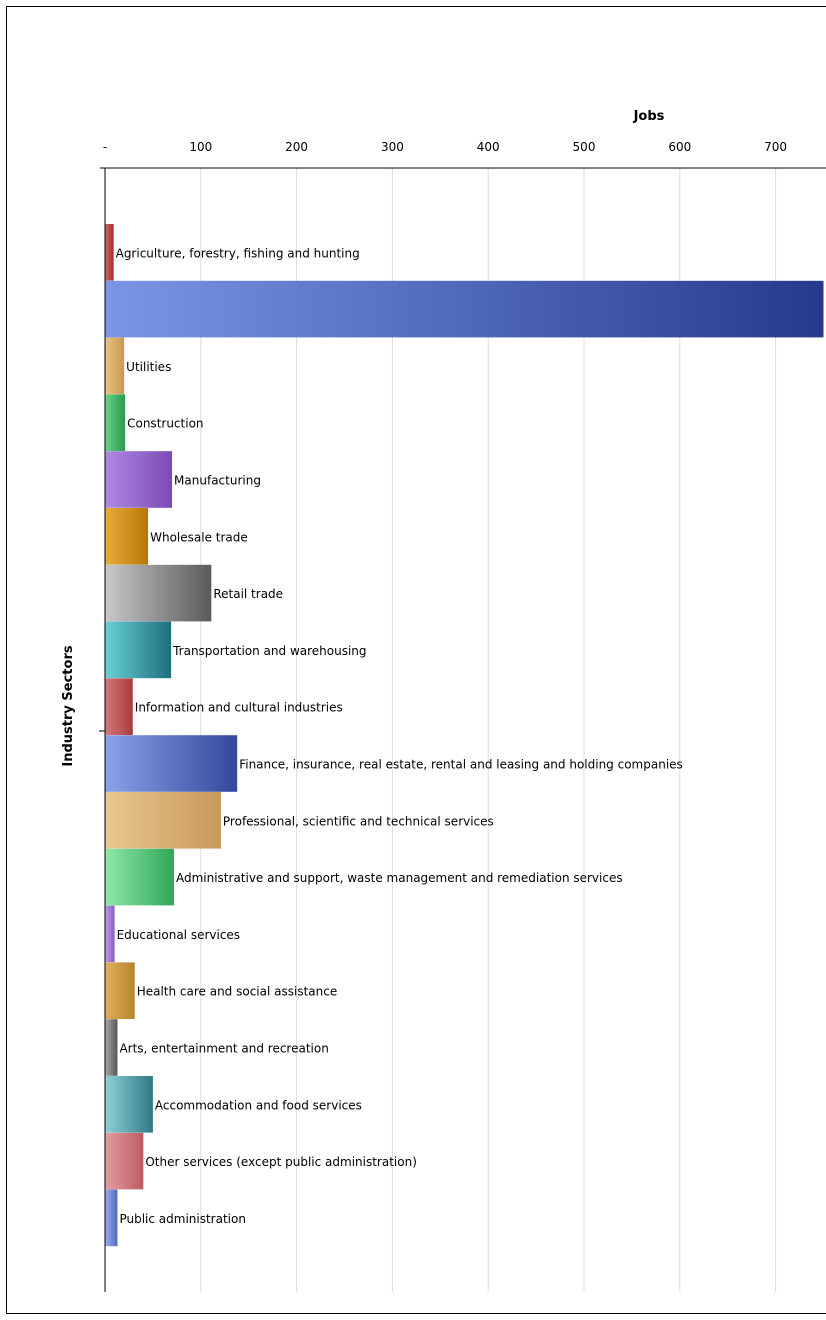  What do you see at coordinates (258, 1105) in the screenshot?
I see `bar-label: Accommodation and food services` at bounding box center [258, 1105].